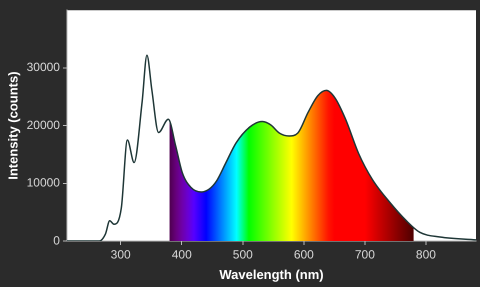 Image resolution: width=480 pixels, height=287 pixels. I want to click on y-tick-label: 30000, so click(43, 67).